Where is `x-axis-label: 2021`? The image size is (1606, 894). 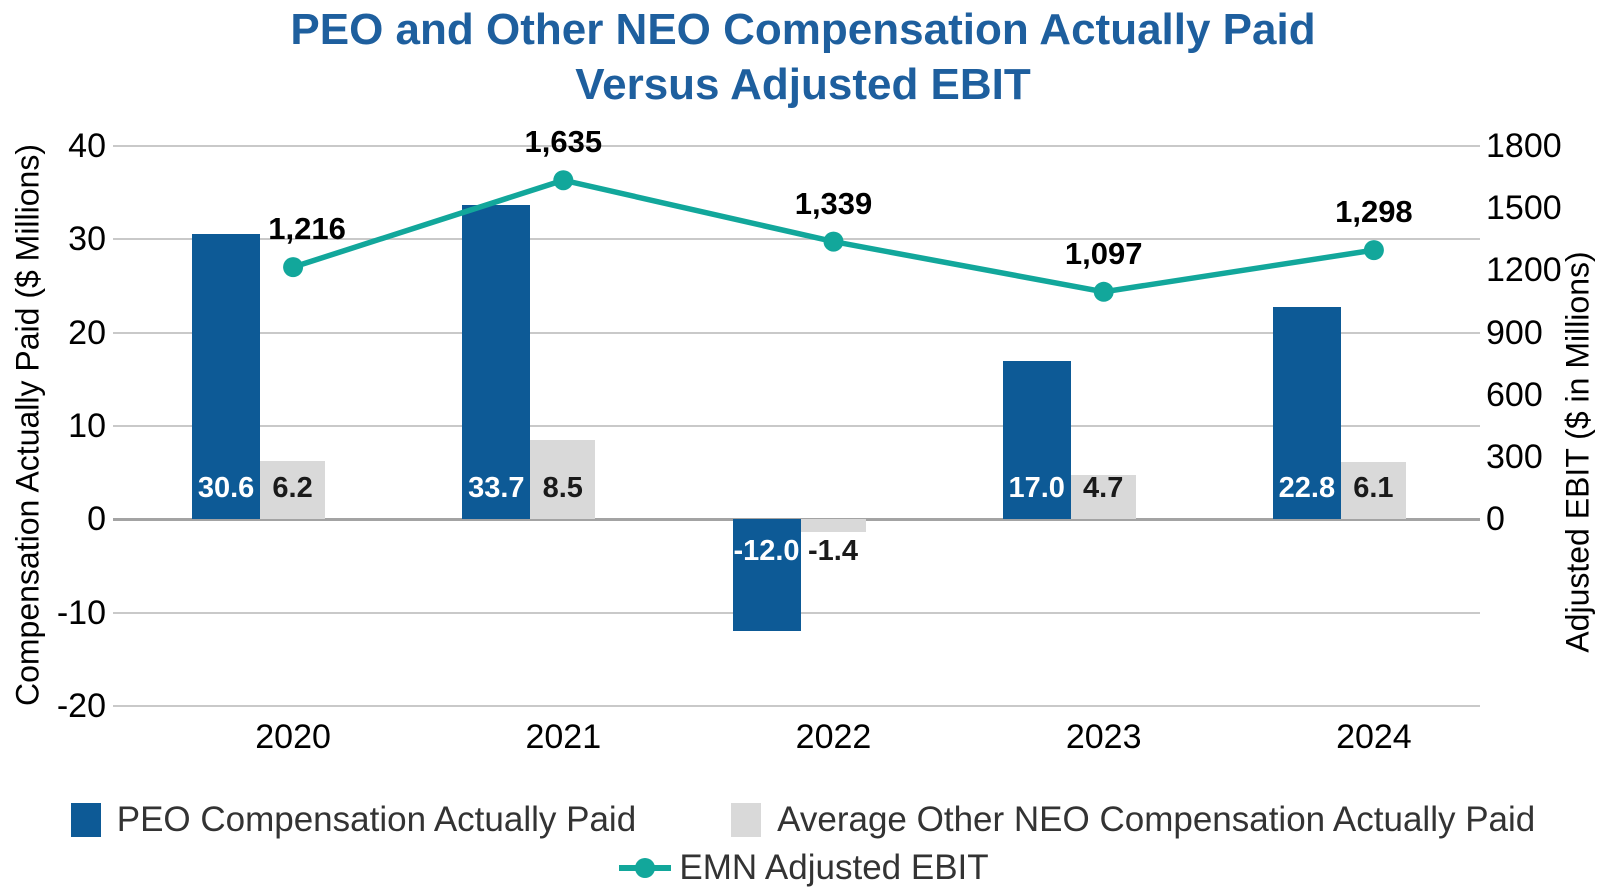
x-axis-label: 2021 is located at coordinates (563, 737).